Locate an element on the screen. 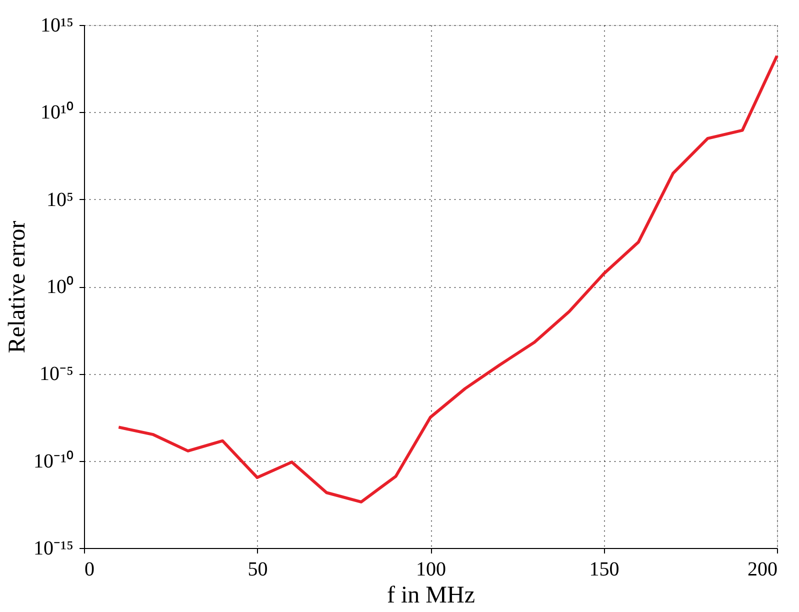 Image resolution: width=799 pixels, height=612 pixels. y-tick-label: 10⁻¹⁰ is located at coordinates (54, 460).